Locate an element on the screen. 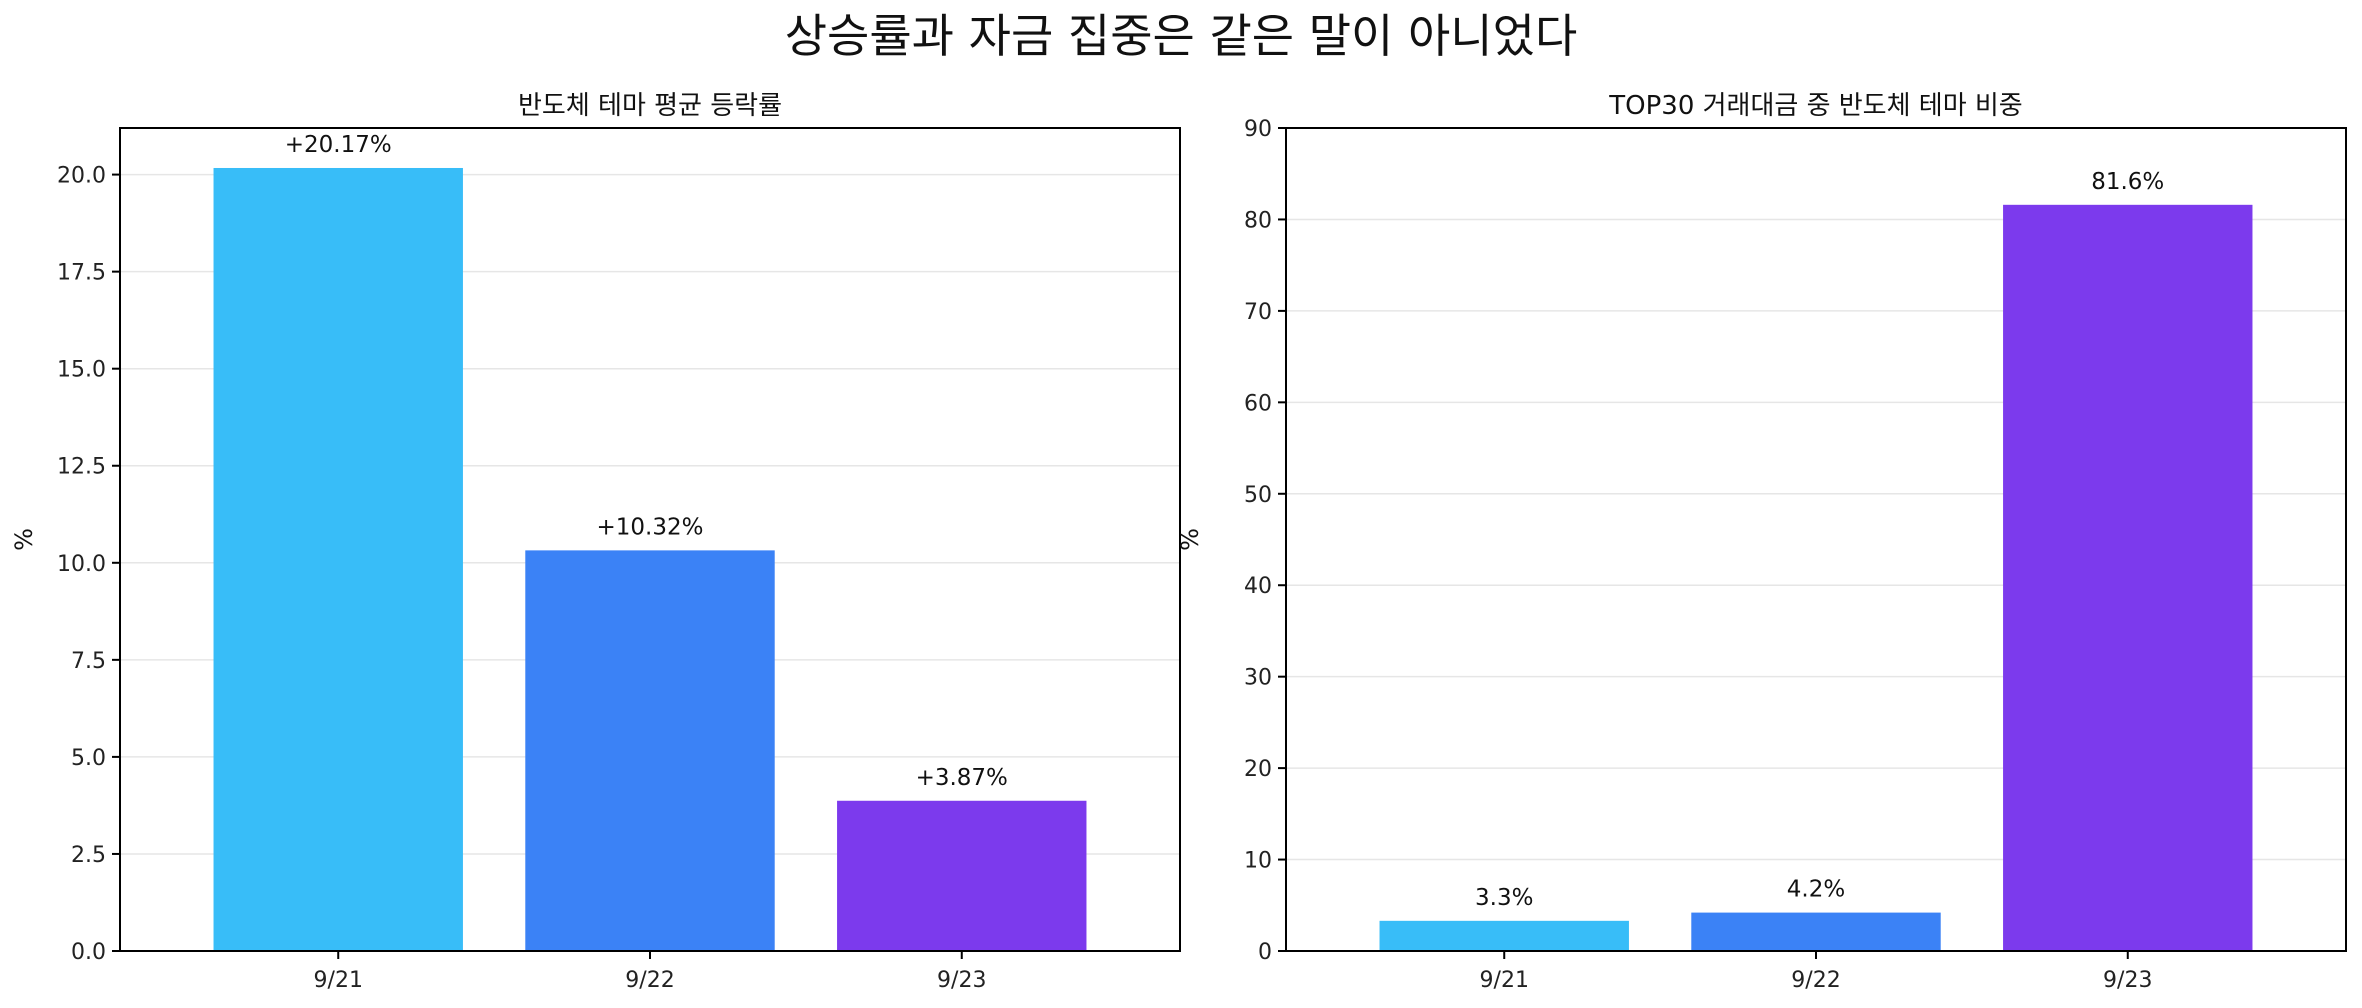  chart2-title: TOP30 거래대금 중 반도체 테마 비중 is located at coordinates (1815, 106).